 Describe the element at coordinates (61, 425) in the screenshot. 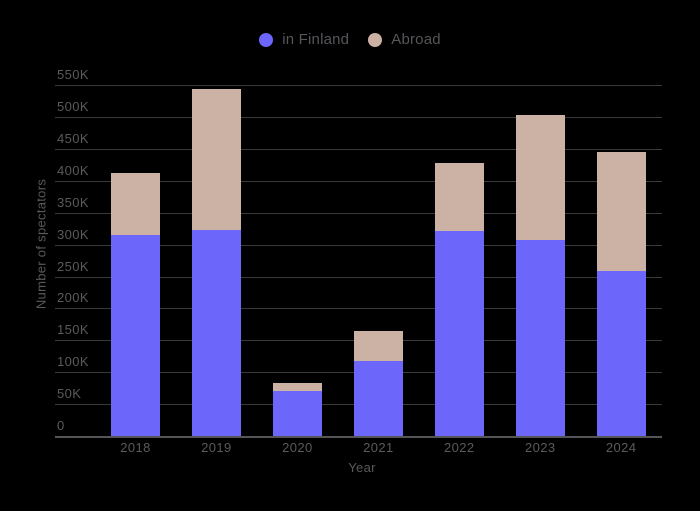

I see `y-tick-label-0: 0` at that location.